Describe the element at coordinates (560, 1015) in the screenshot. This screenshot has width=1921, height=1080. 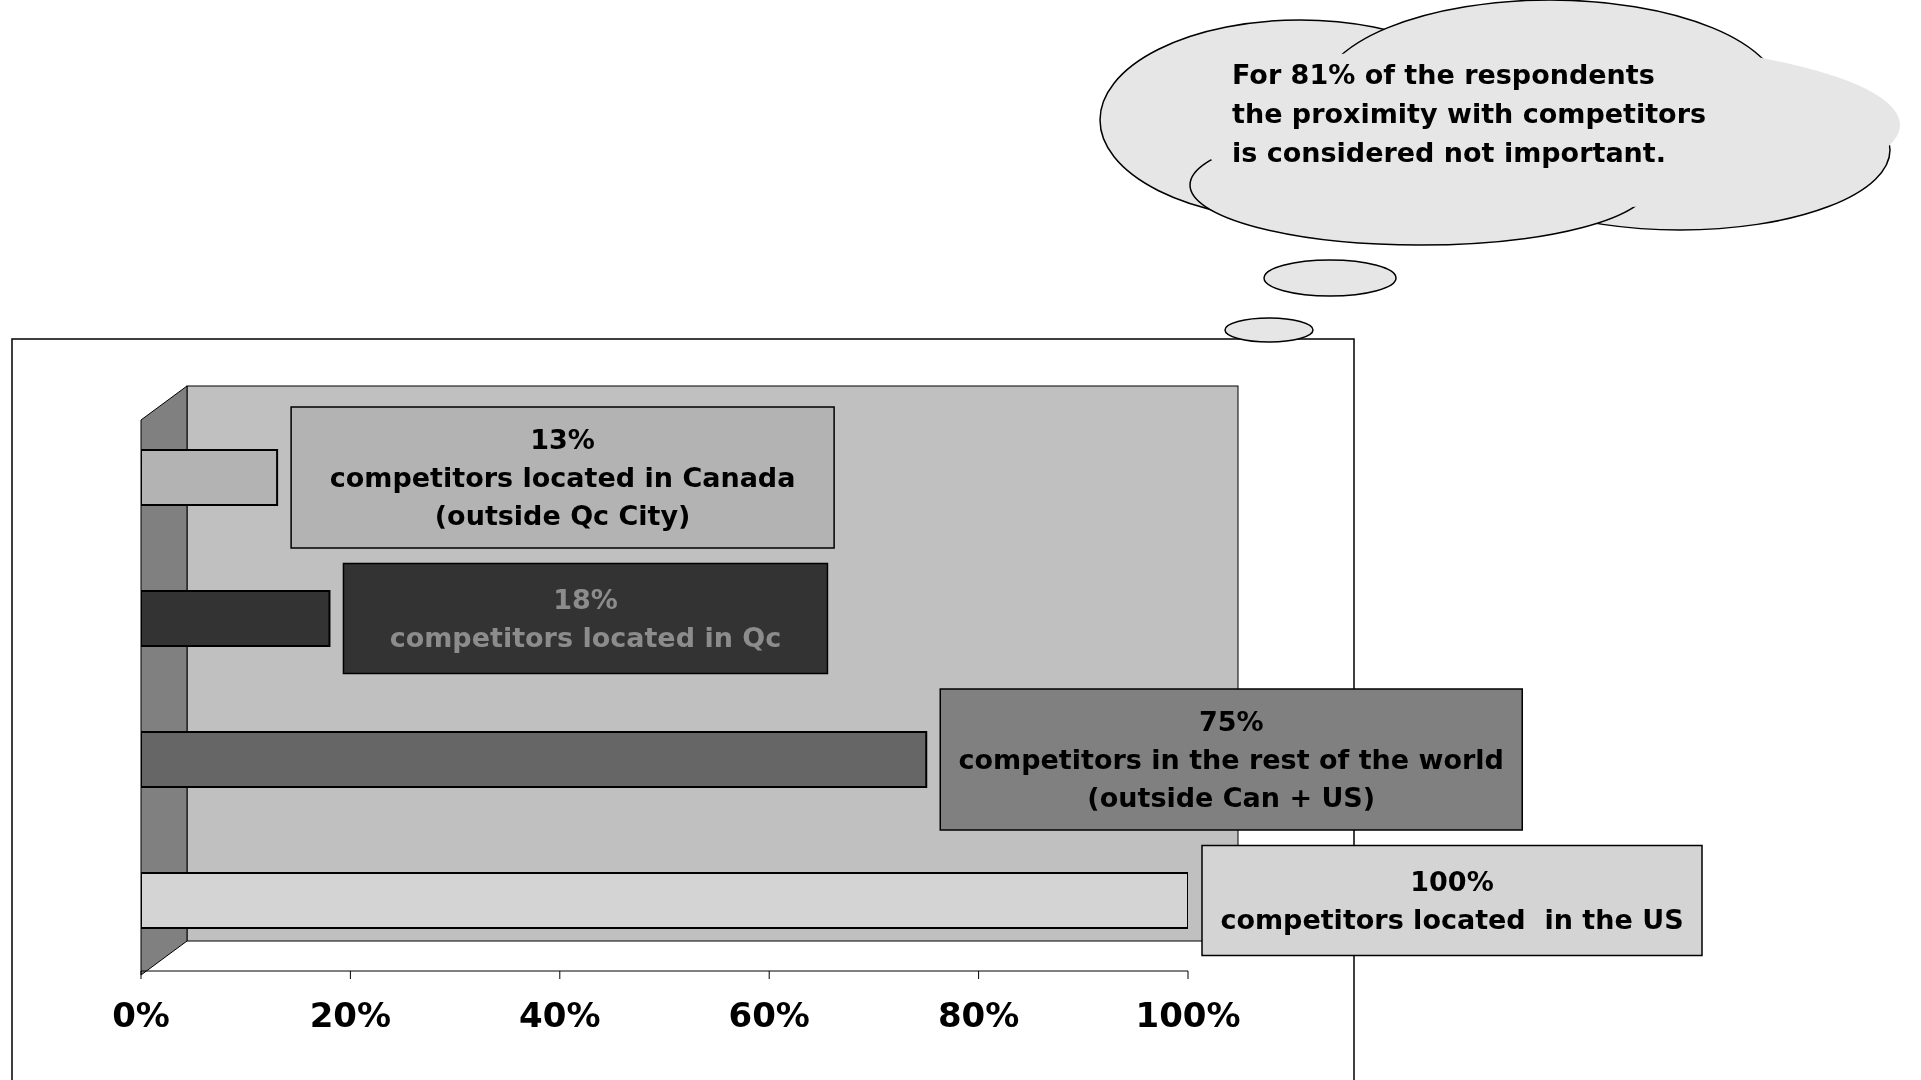
I see `x-tick-label: 40%` at that location.